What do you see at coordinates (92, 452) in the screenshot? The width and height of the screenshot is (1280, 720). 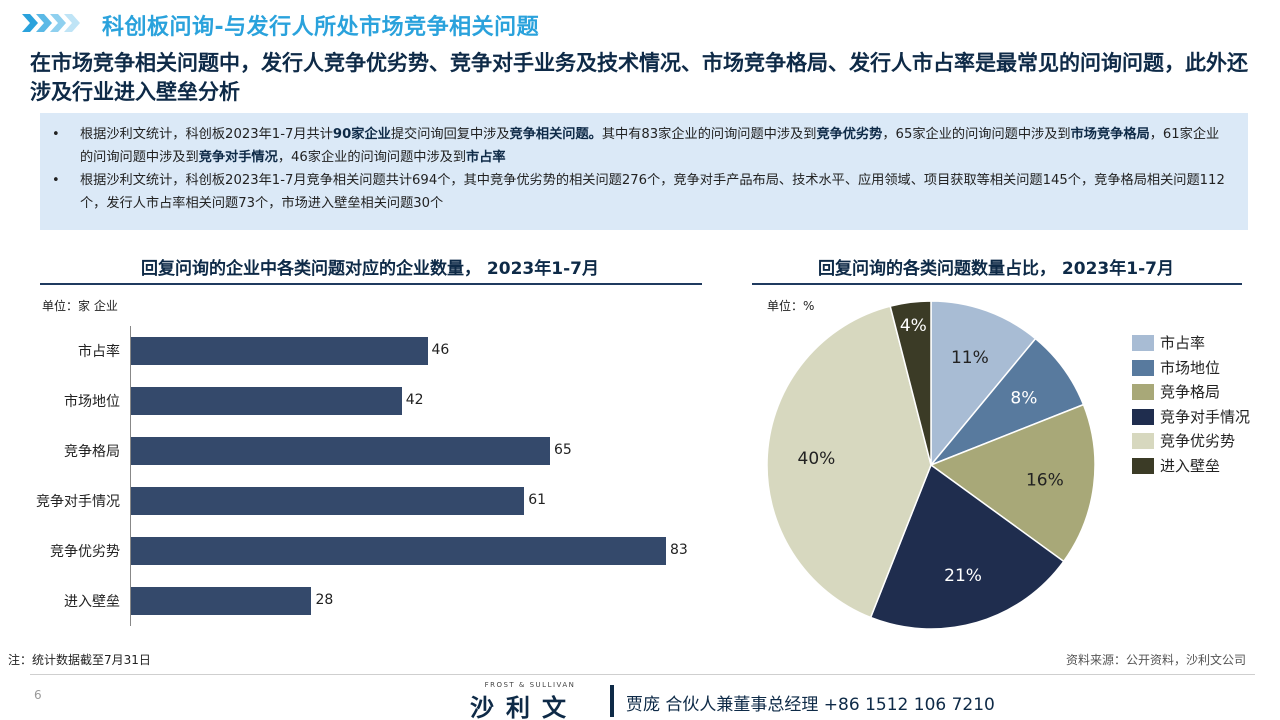 I see `bar-category-label: 竞争格局` at bounding box center [92, 452].